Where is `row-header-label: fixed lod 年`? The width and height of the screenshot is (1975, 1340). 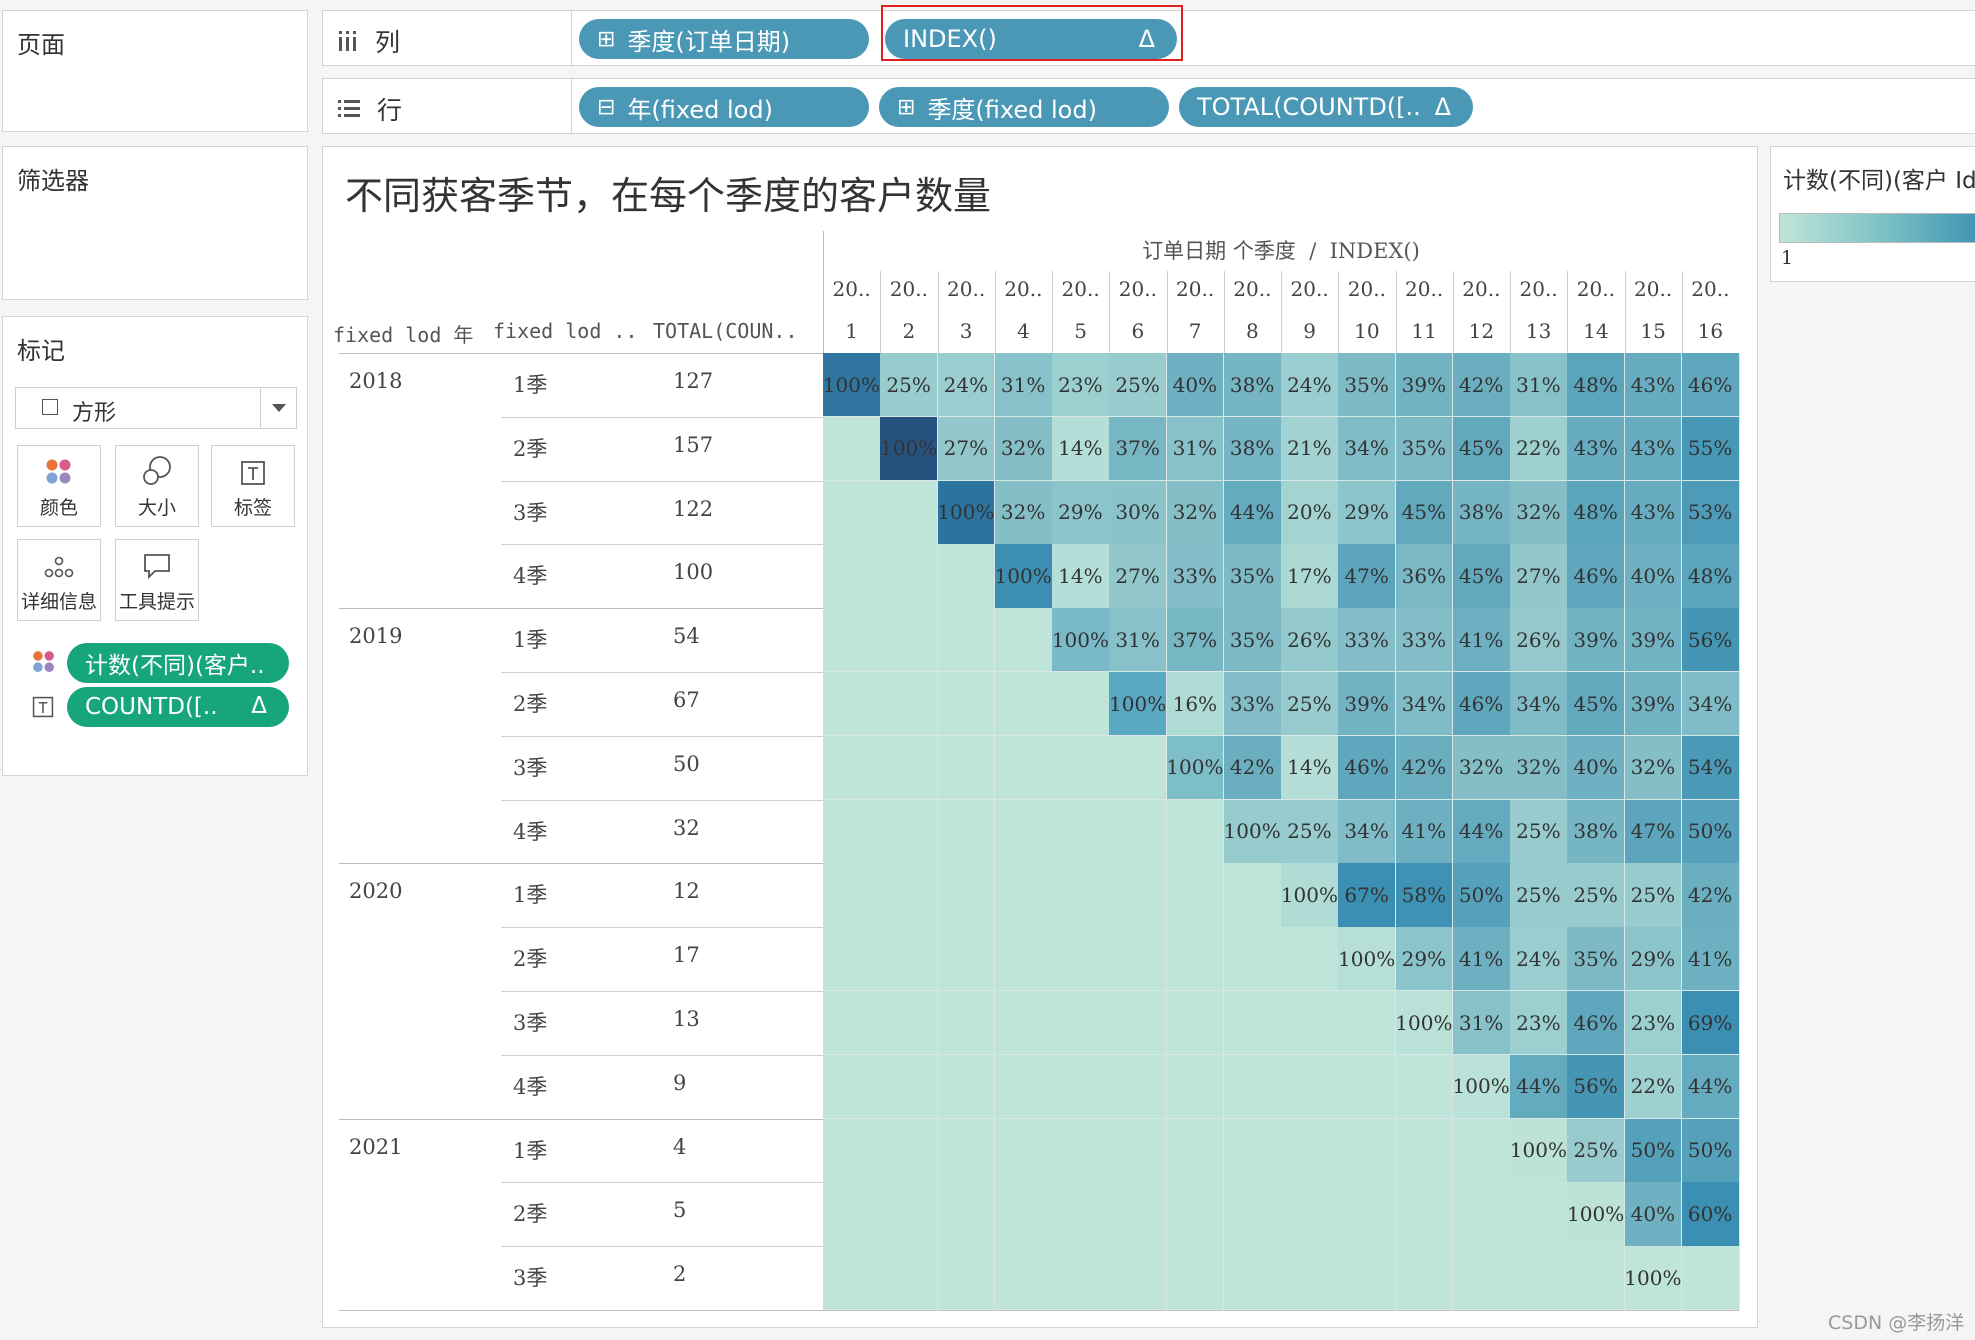 row-header-label: fixed lod 年 is located at coordinates (403, 335).